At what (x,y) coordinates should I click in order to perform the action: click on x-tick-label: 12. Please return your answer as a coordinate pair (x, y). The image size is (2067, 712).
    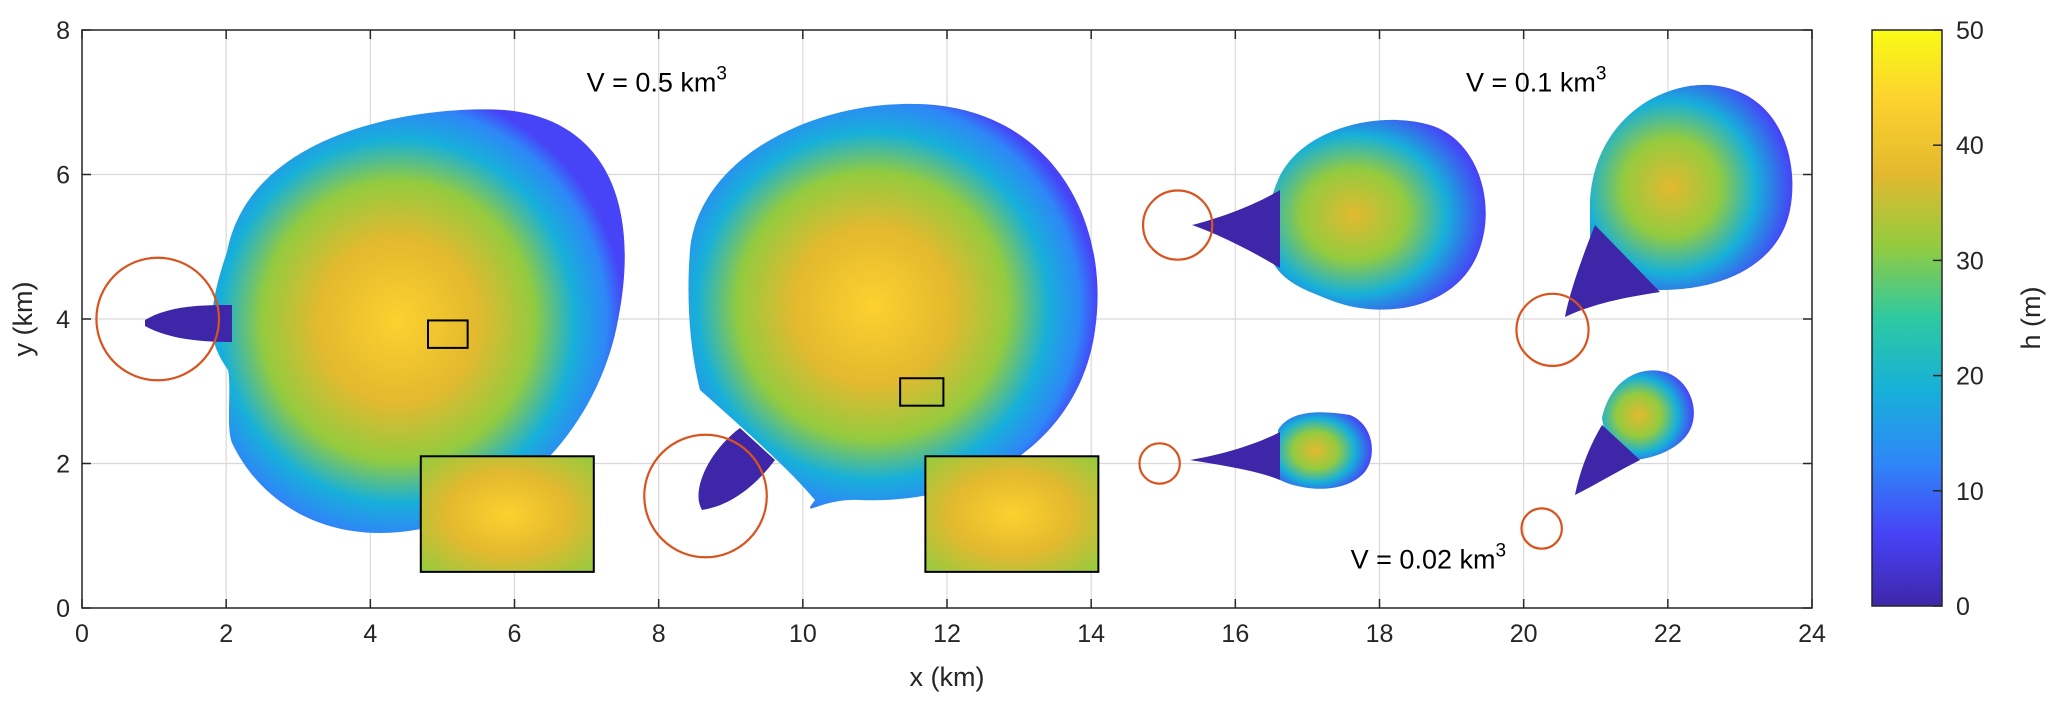
    Looking at the image, I should click on (947, 634).